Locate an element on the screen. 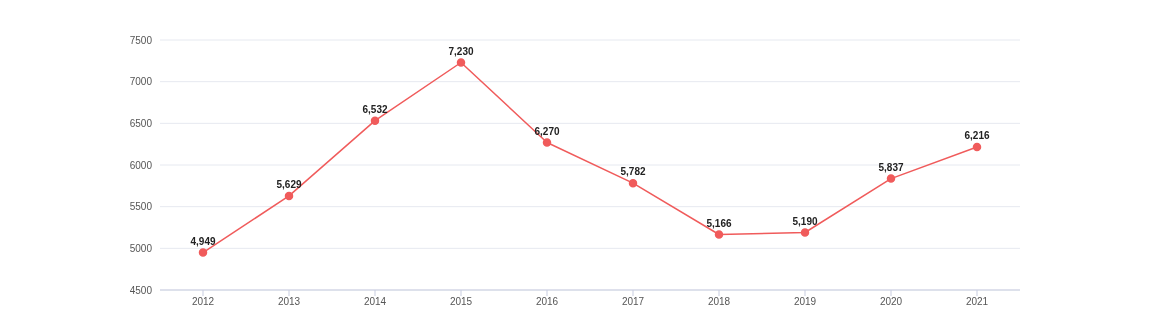 This screenshot has height=334, width=1149. x-tick-label: 2012 is located at coordinates (203, 302).